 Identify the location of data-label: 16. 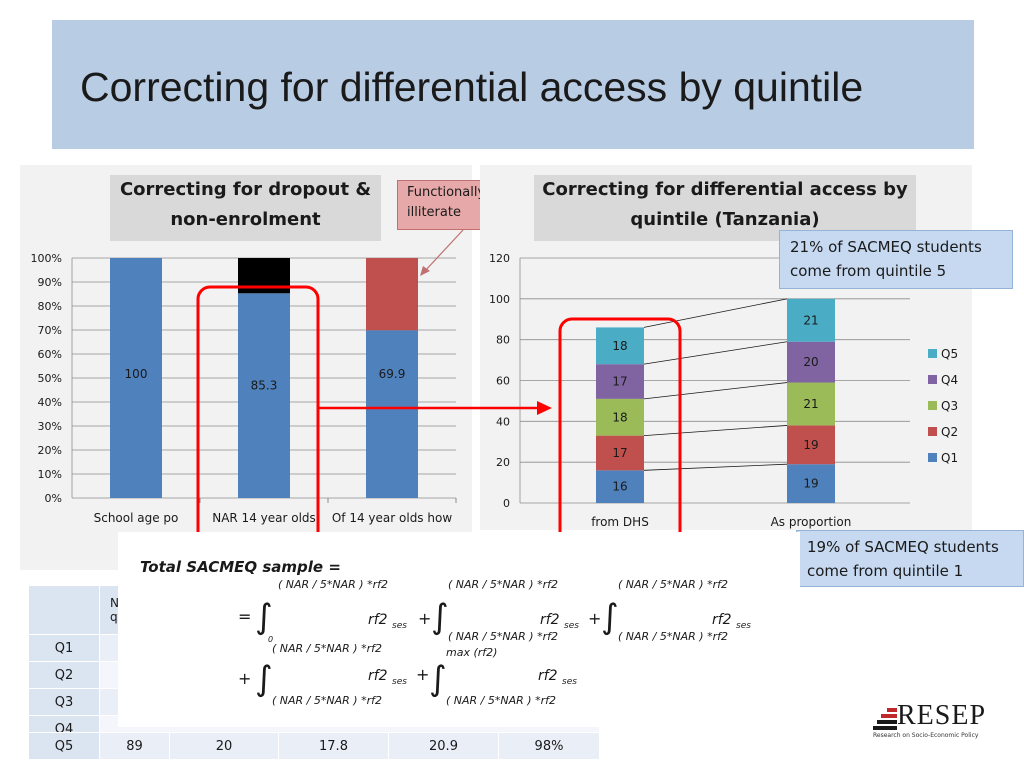
(619, 487).